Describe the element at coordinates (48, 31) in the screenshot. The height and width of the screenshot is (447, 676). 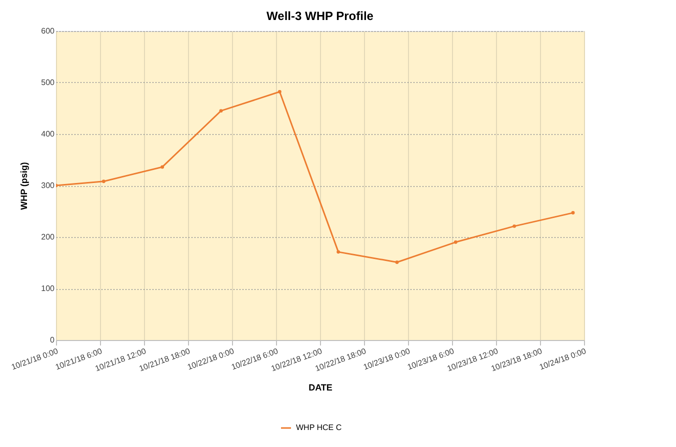
I see `y-tick-label: 600` at that location.